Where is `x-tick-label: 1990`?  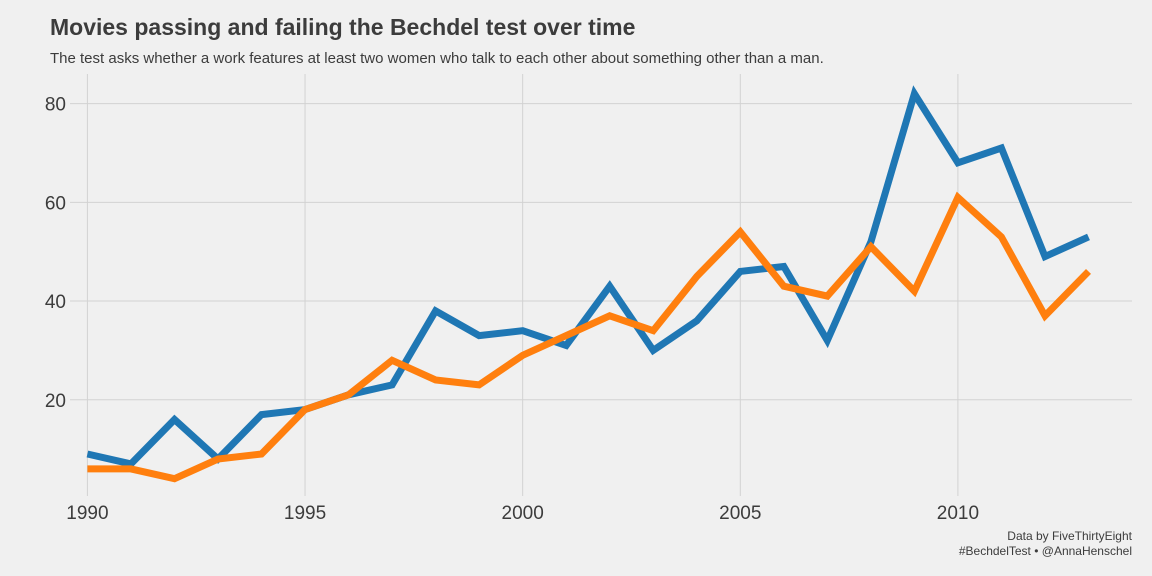
x-tick-label: 1990 is located at coordinates (87, 513).